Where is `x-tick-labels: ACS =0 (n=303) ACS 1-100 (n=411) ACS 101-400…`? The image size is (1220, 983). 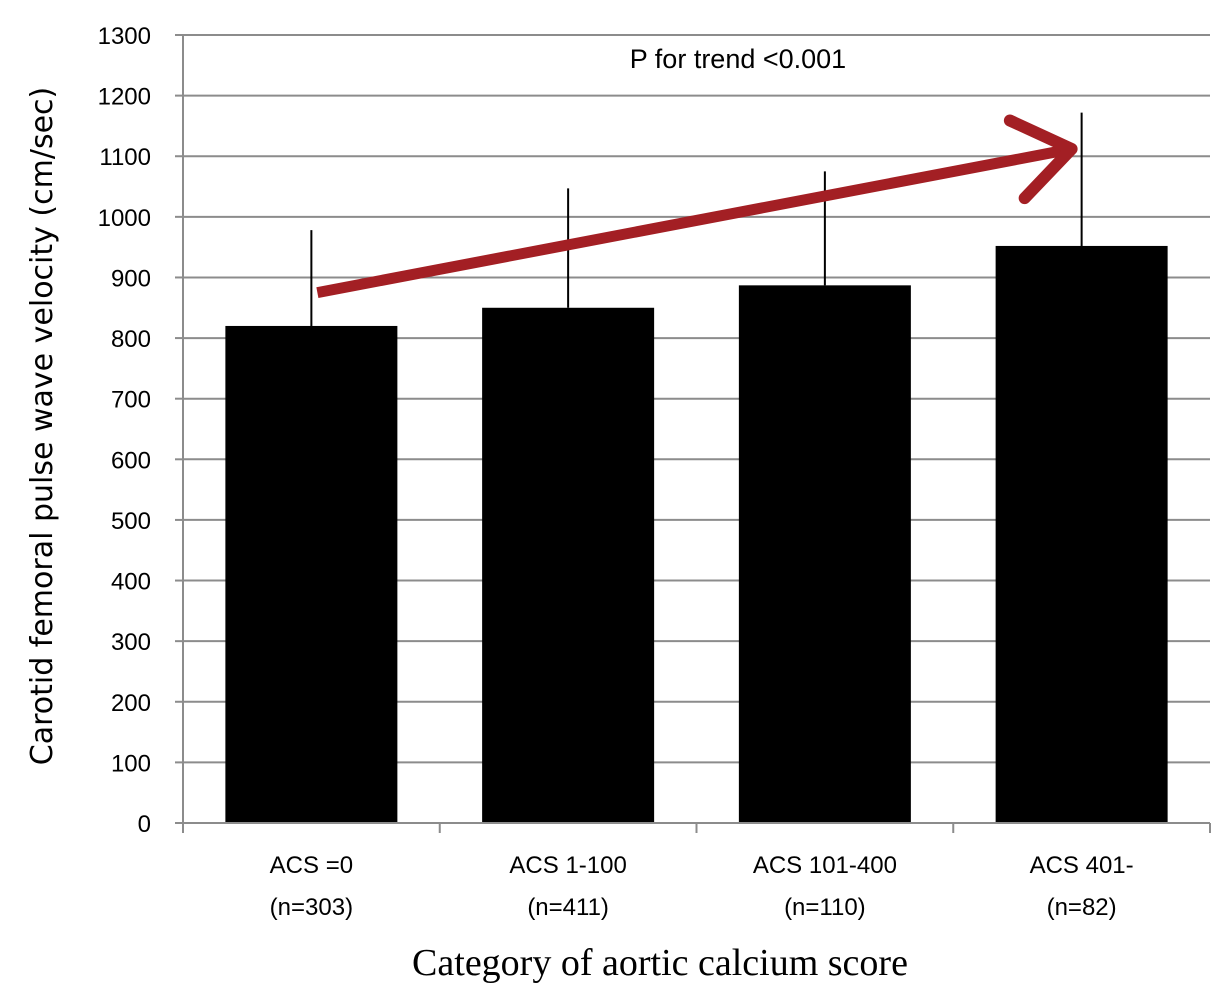 x-tick-labels: ACS =0 (n=303) ACS 1-100 (n=411) ACS 101-400… is located at coordinates (702, 886).